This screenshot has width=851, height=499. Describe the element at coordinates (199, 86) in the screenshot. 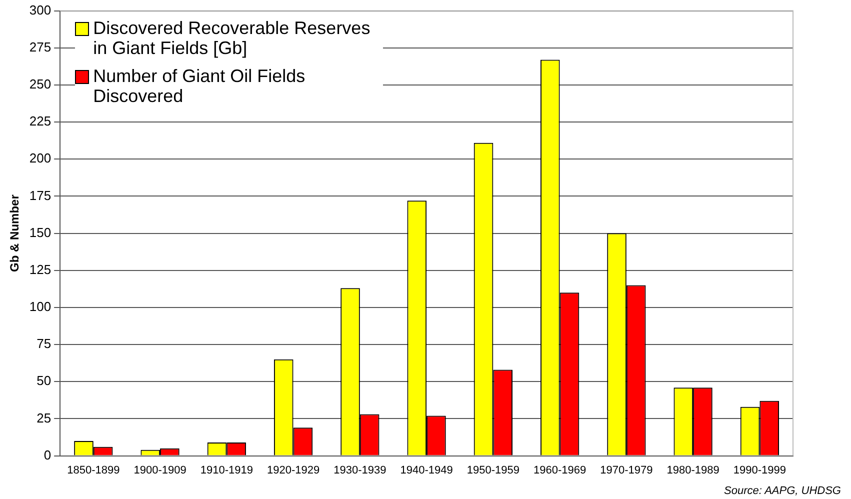

I see `legend-label: Number of Giant Oil Fields Discovered` at that location.